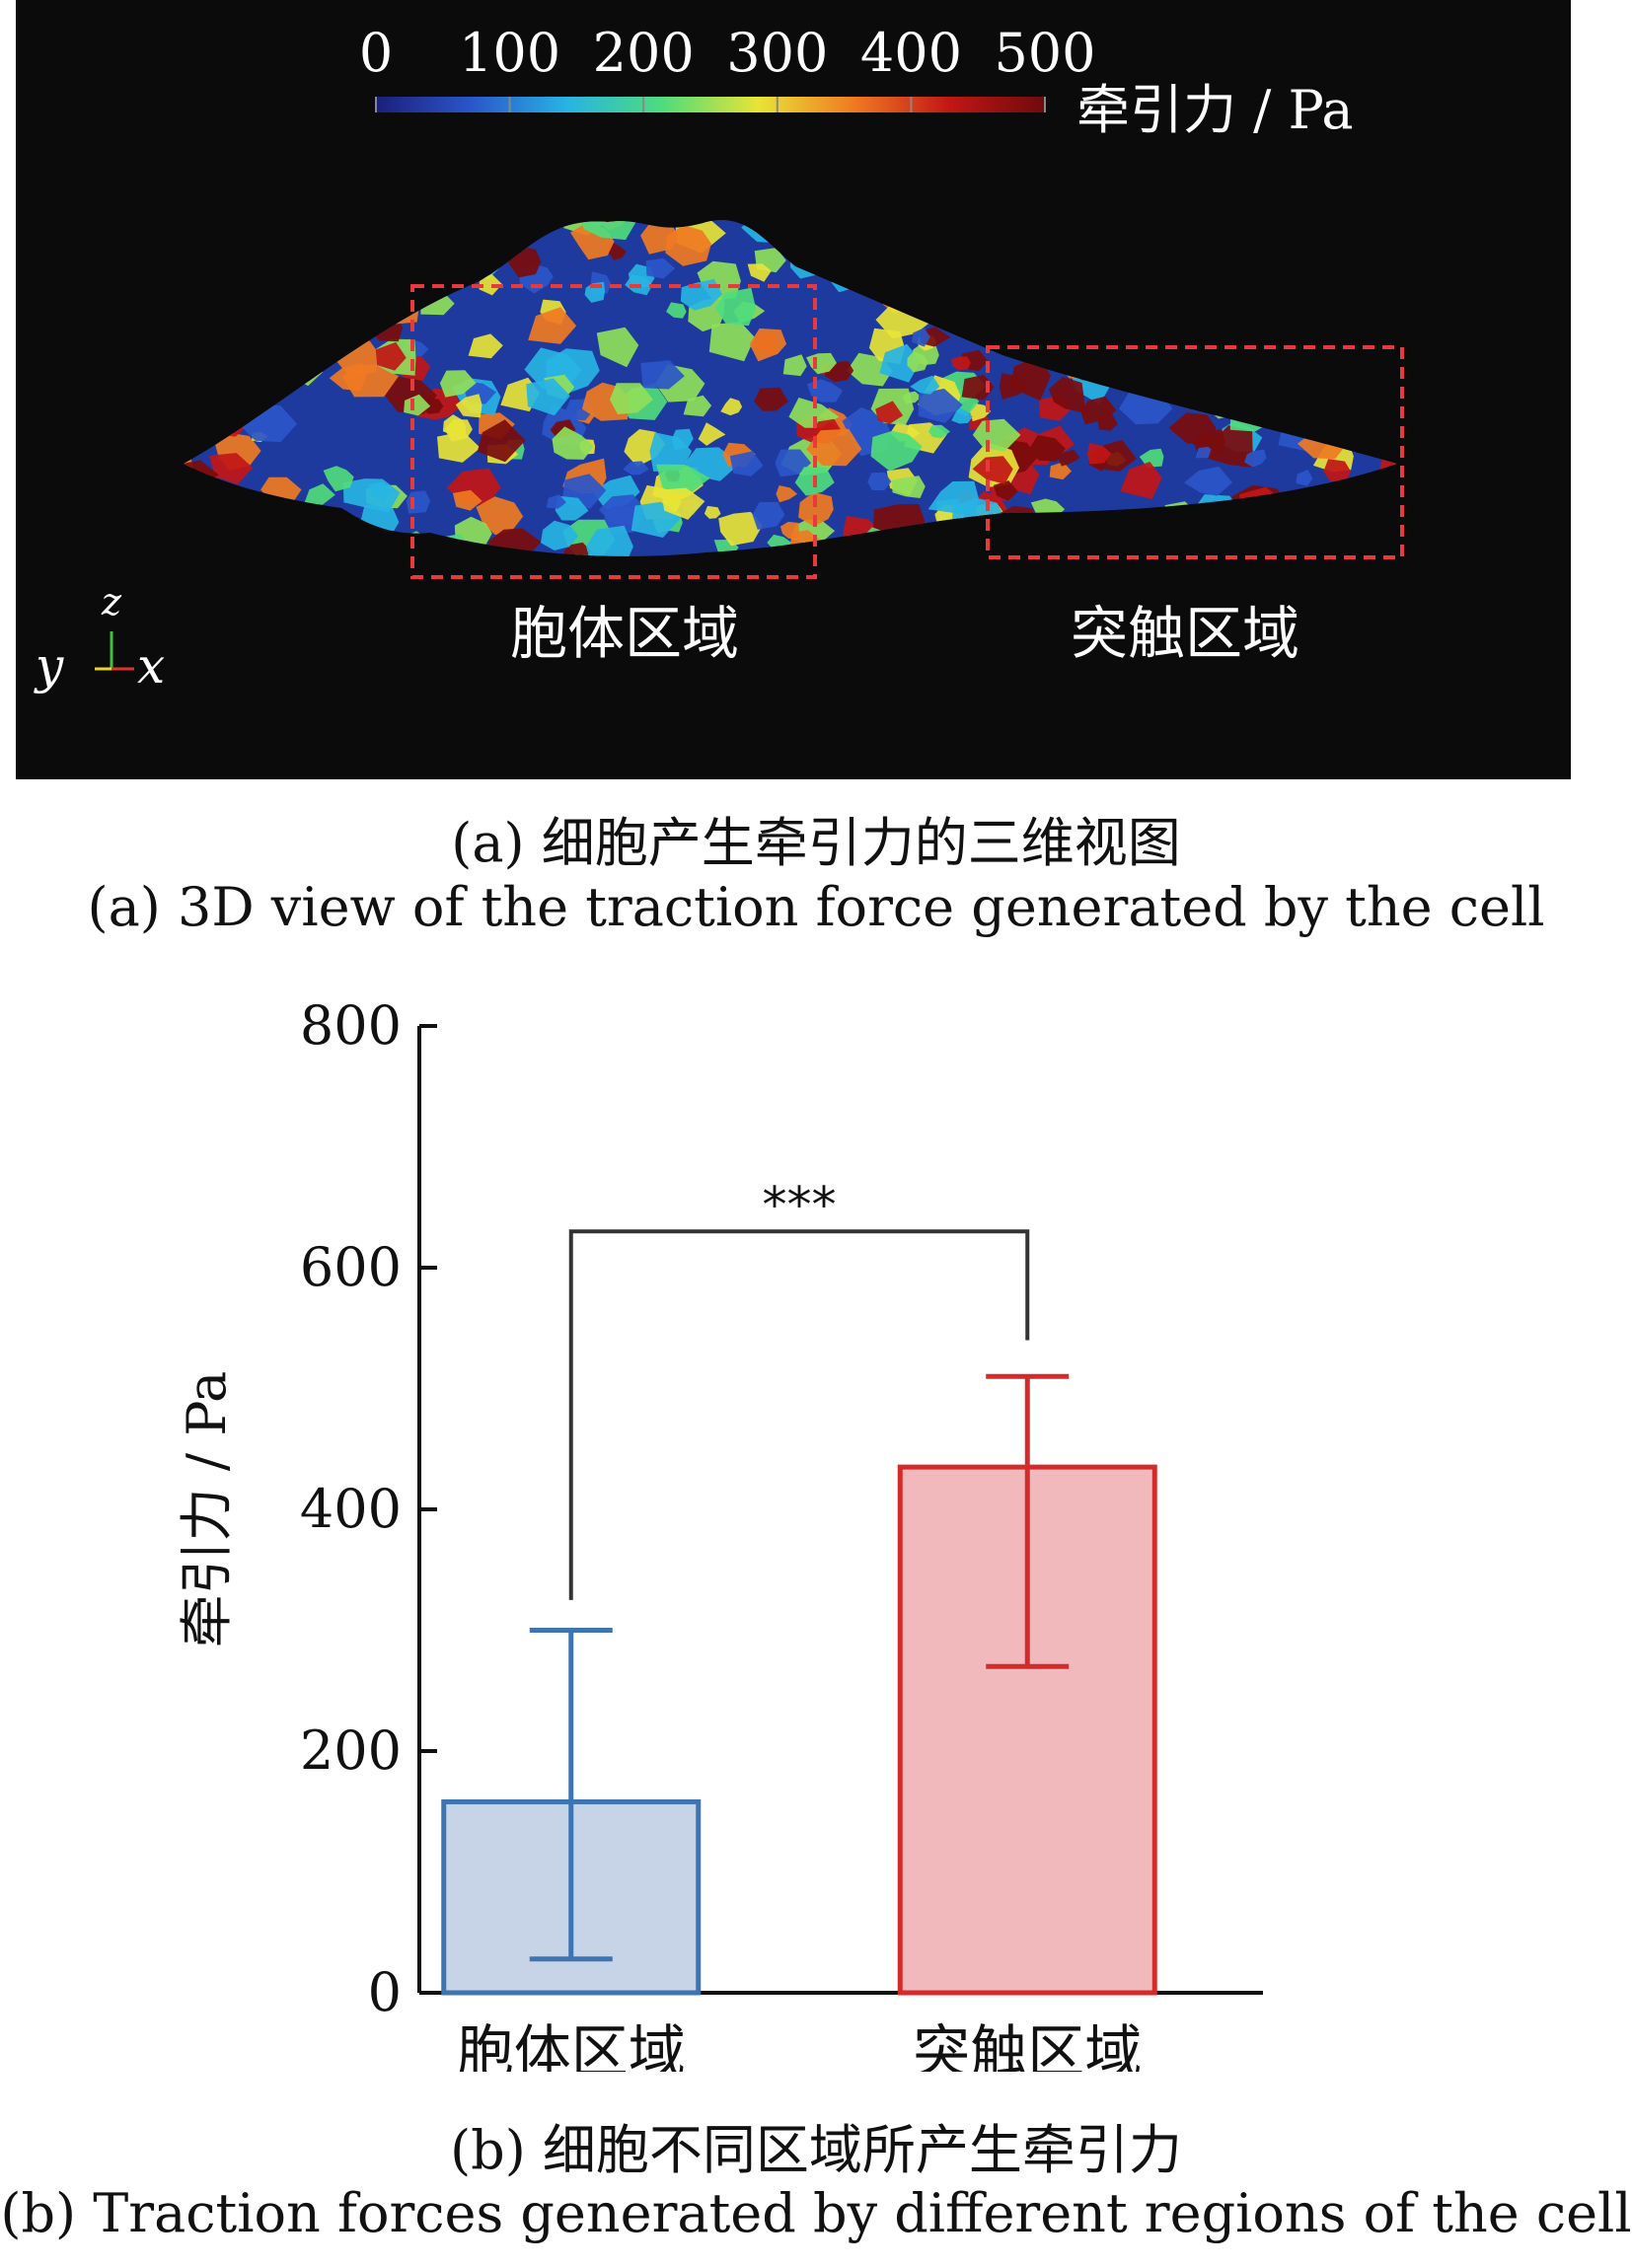 The width and height of the screenshot is (1632, 2268). Describe the element at coordinates (790, 381) in the screenshot. I see `cell-surface` at that location.